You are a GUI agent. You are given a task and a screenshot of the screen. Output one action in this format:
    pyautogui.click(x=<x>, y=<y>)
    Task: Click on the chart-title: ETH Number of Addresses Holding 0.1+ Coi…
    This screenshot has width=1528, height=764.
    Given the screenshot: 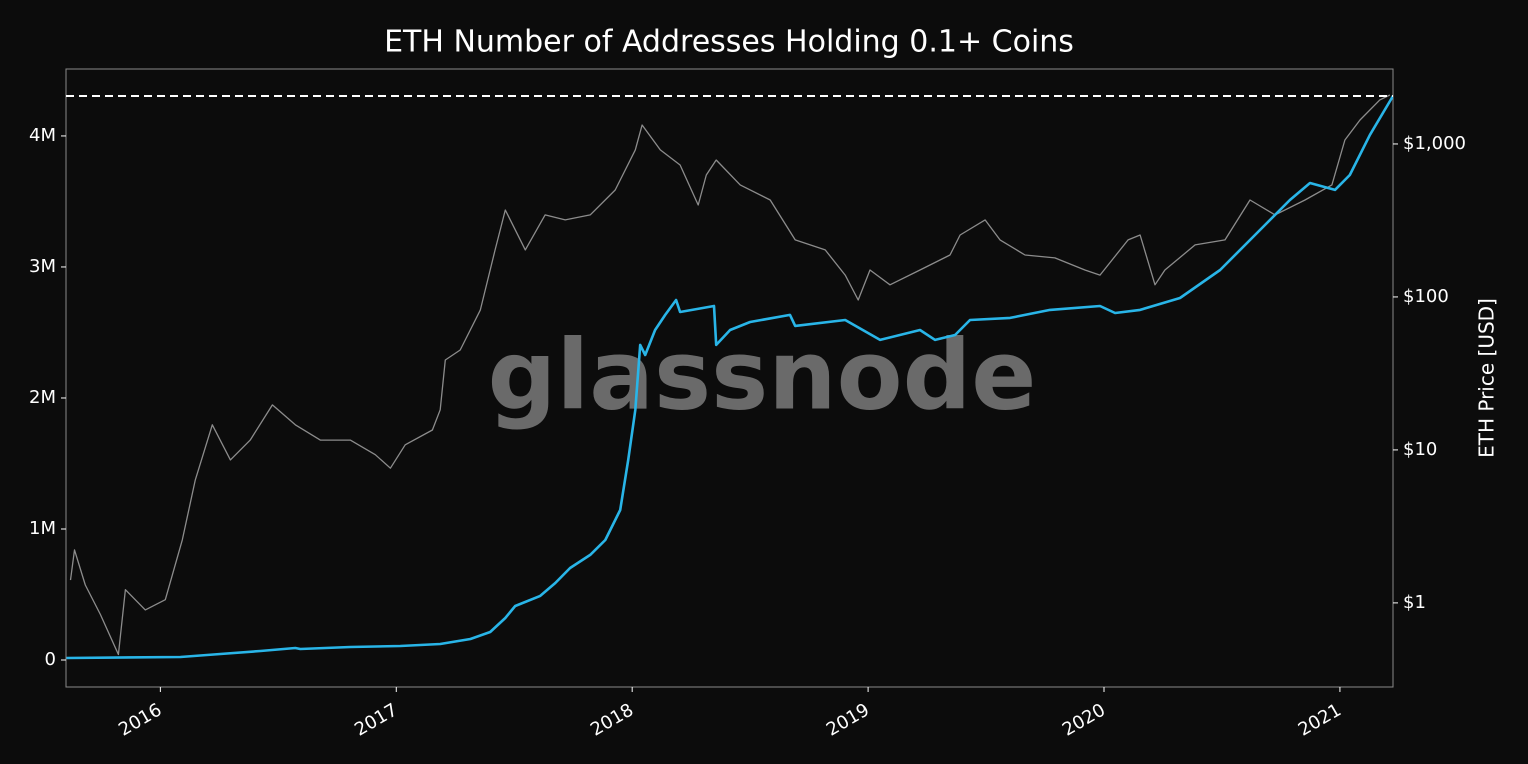 What is the action you would take?
    pyautogui.click(x=729, y=42)
    